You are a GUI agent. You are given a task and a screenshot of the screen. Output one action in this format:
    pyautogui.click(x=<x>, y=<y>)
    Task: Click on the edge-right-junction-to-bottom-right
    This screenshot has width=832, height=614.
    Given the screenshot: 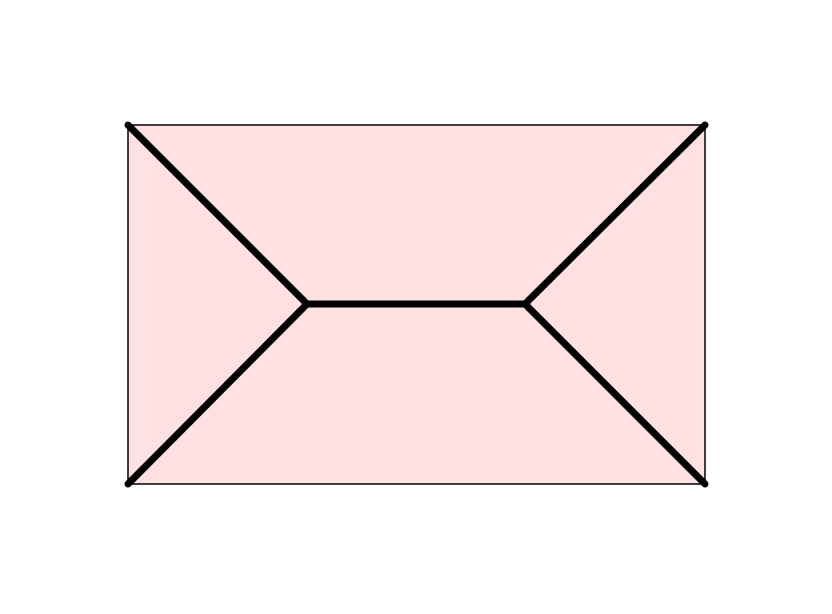 What is the action you would take?
    pyautogui.click(x=615, y=394)
    